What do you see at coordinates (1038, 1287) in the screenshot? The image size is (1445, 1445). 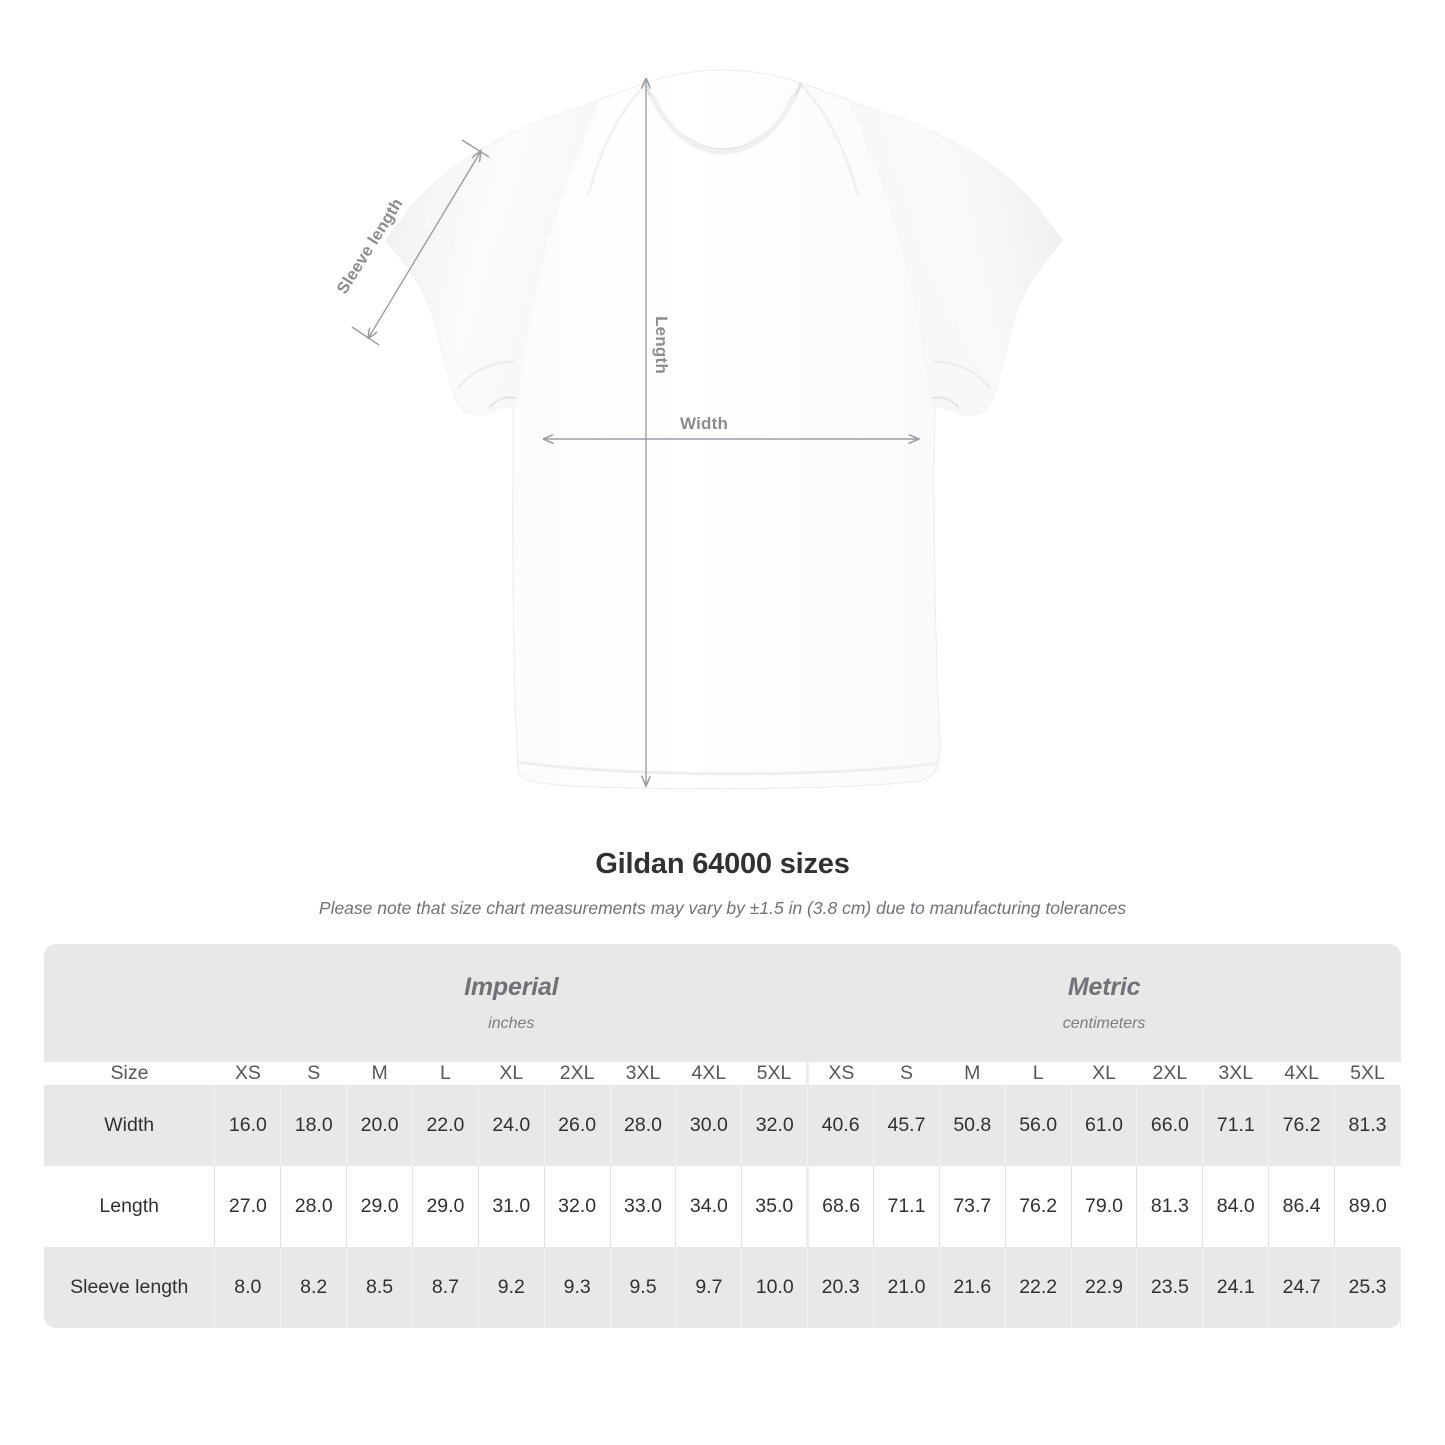 I see `cell-metric-sleeve-length-l: 22.2` at bounding box center [1038, 1287].